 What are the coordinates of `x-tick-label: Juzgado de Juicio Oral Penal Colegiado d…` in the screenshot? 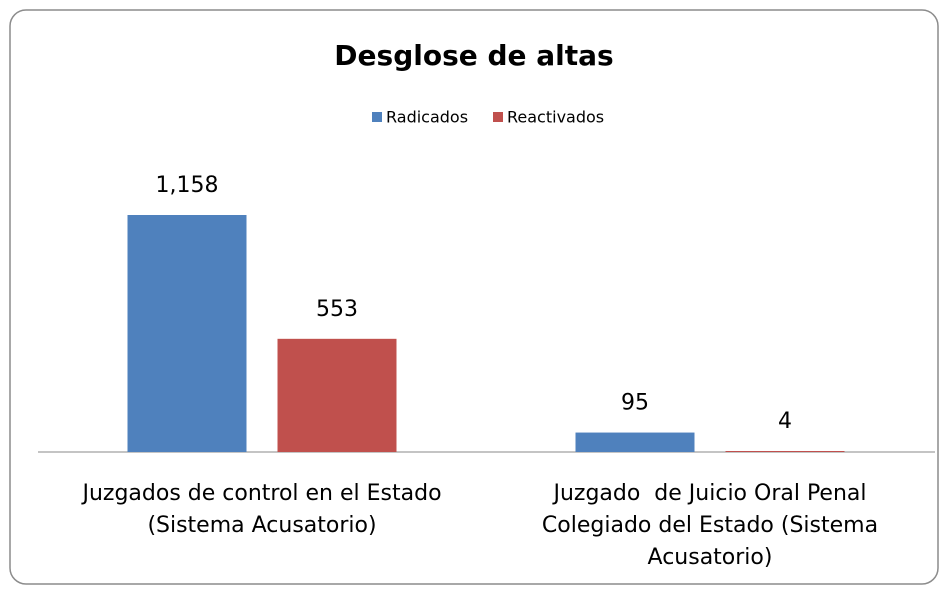 It's located at (713, 525).